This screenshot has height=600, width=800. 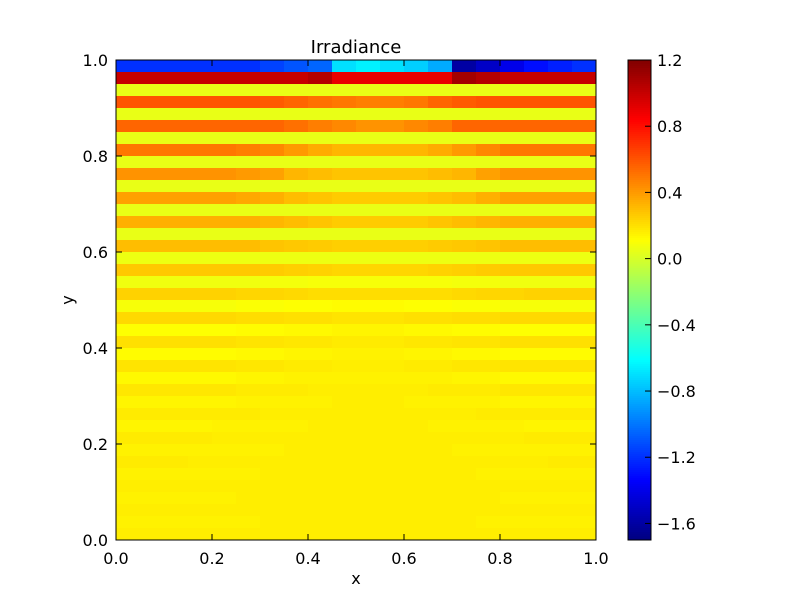 What do you see at coordinates (669, 60) in the screenshot?
I see `colorbar-tick-label: 1.2` at bounding box center [669, 60].